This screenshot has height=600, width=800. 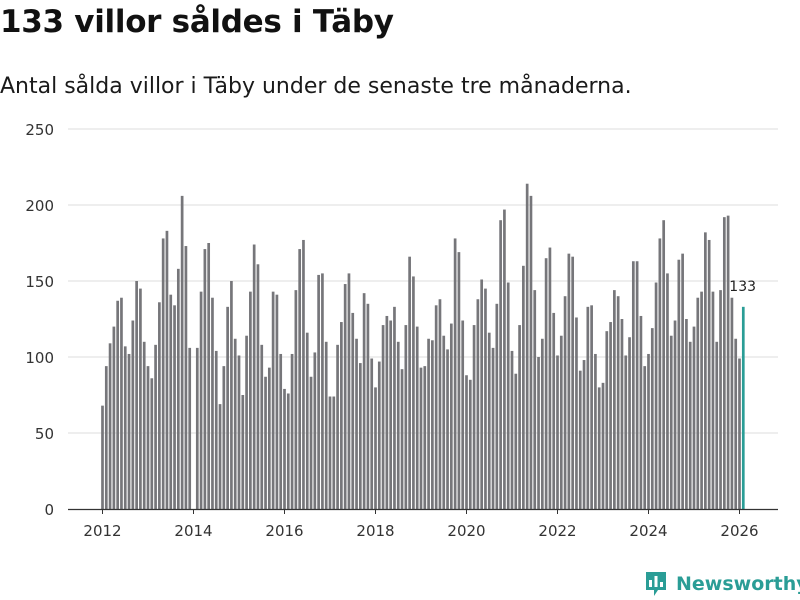 I want to click on newsworthy-icon, so click(x=656, y=584).